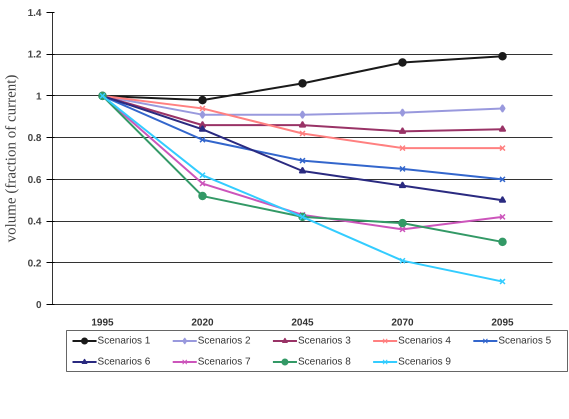 The width and height of the screenshot is (569, 419). Describe the element at coordinates (225, 362) in the screenshot. I see `legend-label: Scenarios 7` at that location.